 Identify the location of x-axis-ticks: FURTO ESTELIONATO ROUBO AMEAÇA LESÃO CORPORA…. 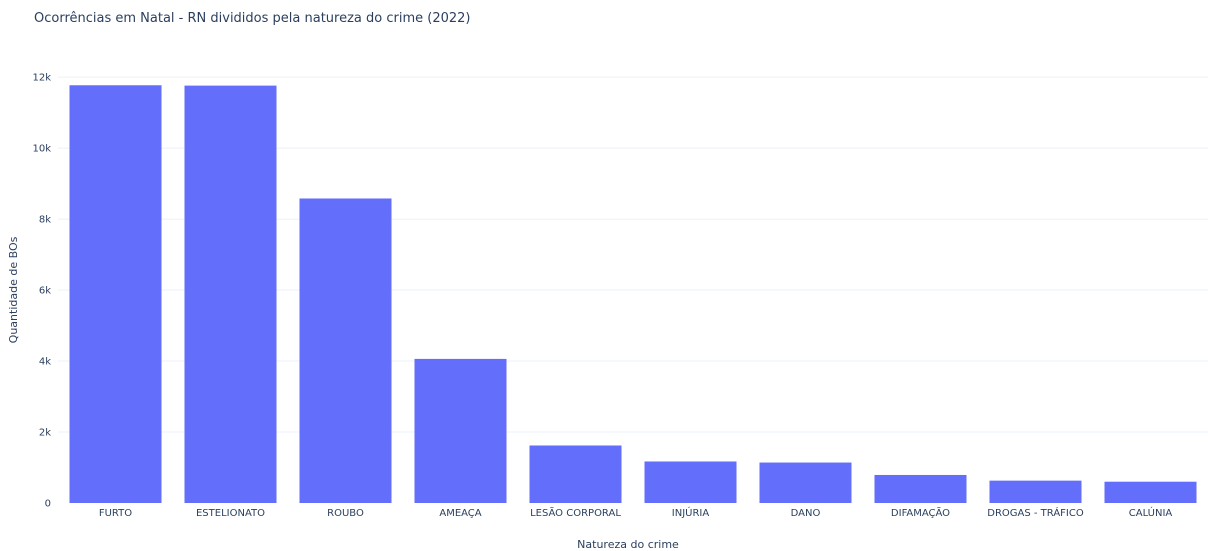
(636, 512).